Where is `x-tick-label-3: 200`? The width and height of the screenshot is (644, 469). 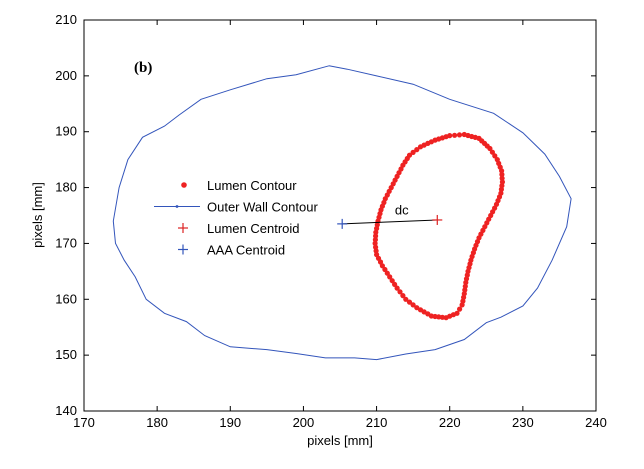
x-tick-label-3: 200 is located at coordinates (304, 422).